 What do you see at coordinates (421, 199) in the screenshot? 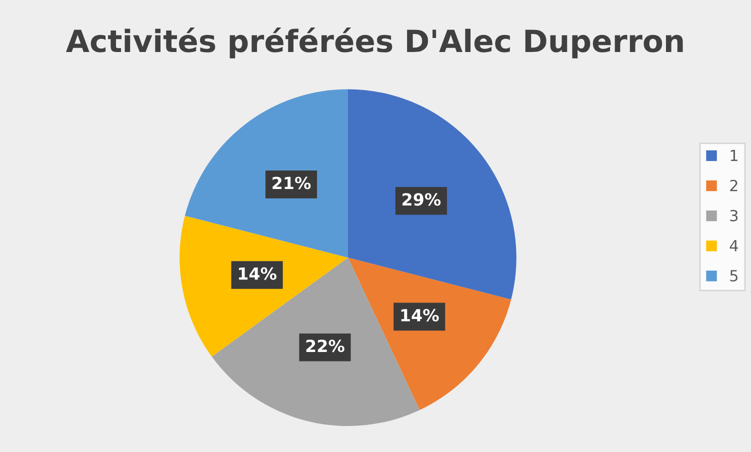
I see `data-label: 29%` at bounding box center [421, 199].